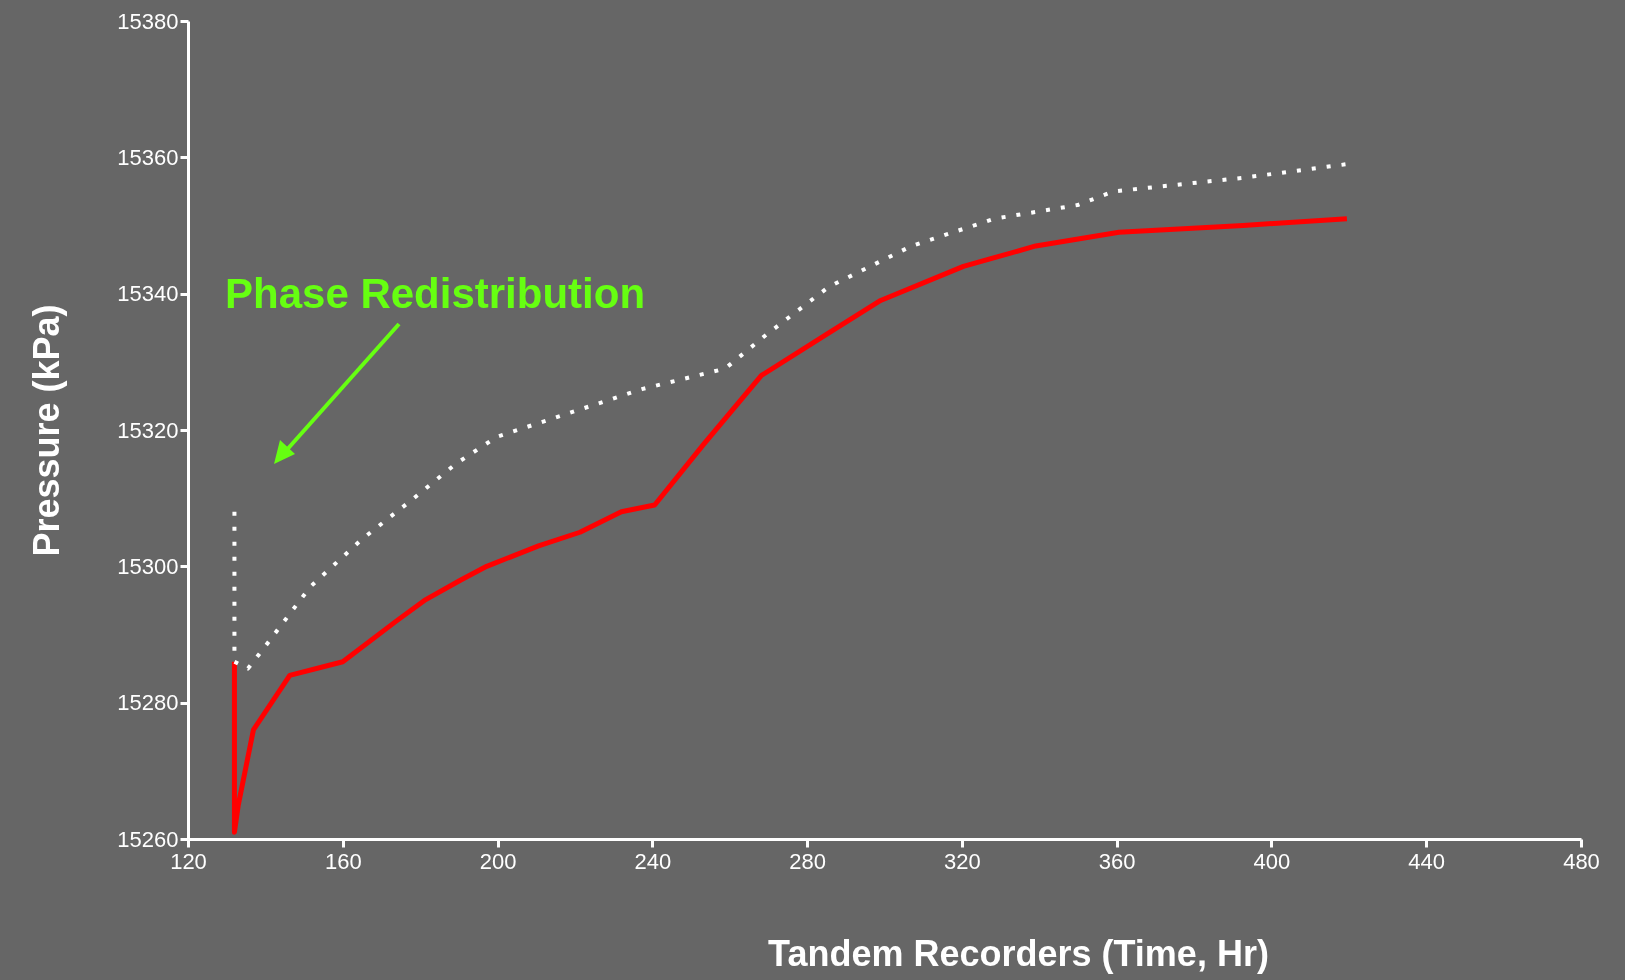  Describe the element at coordinates (343, 861) in the screenshot. I see `x-tick-label: 160` at that location.